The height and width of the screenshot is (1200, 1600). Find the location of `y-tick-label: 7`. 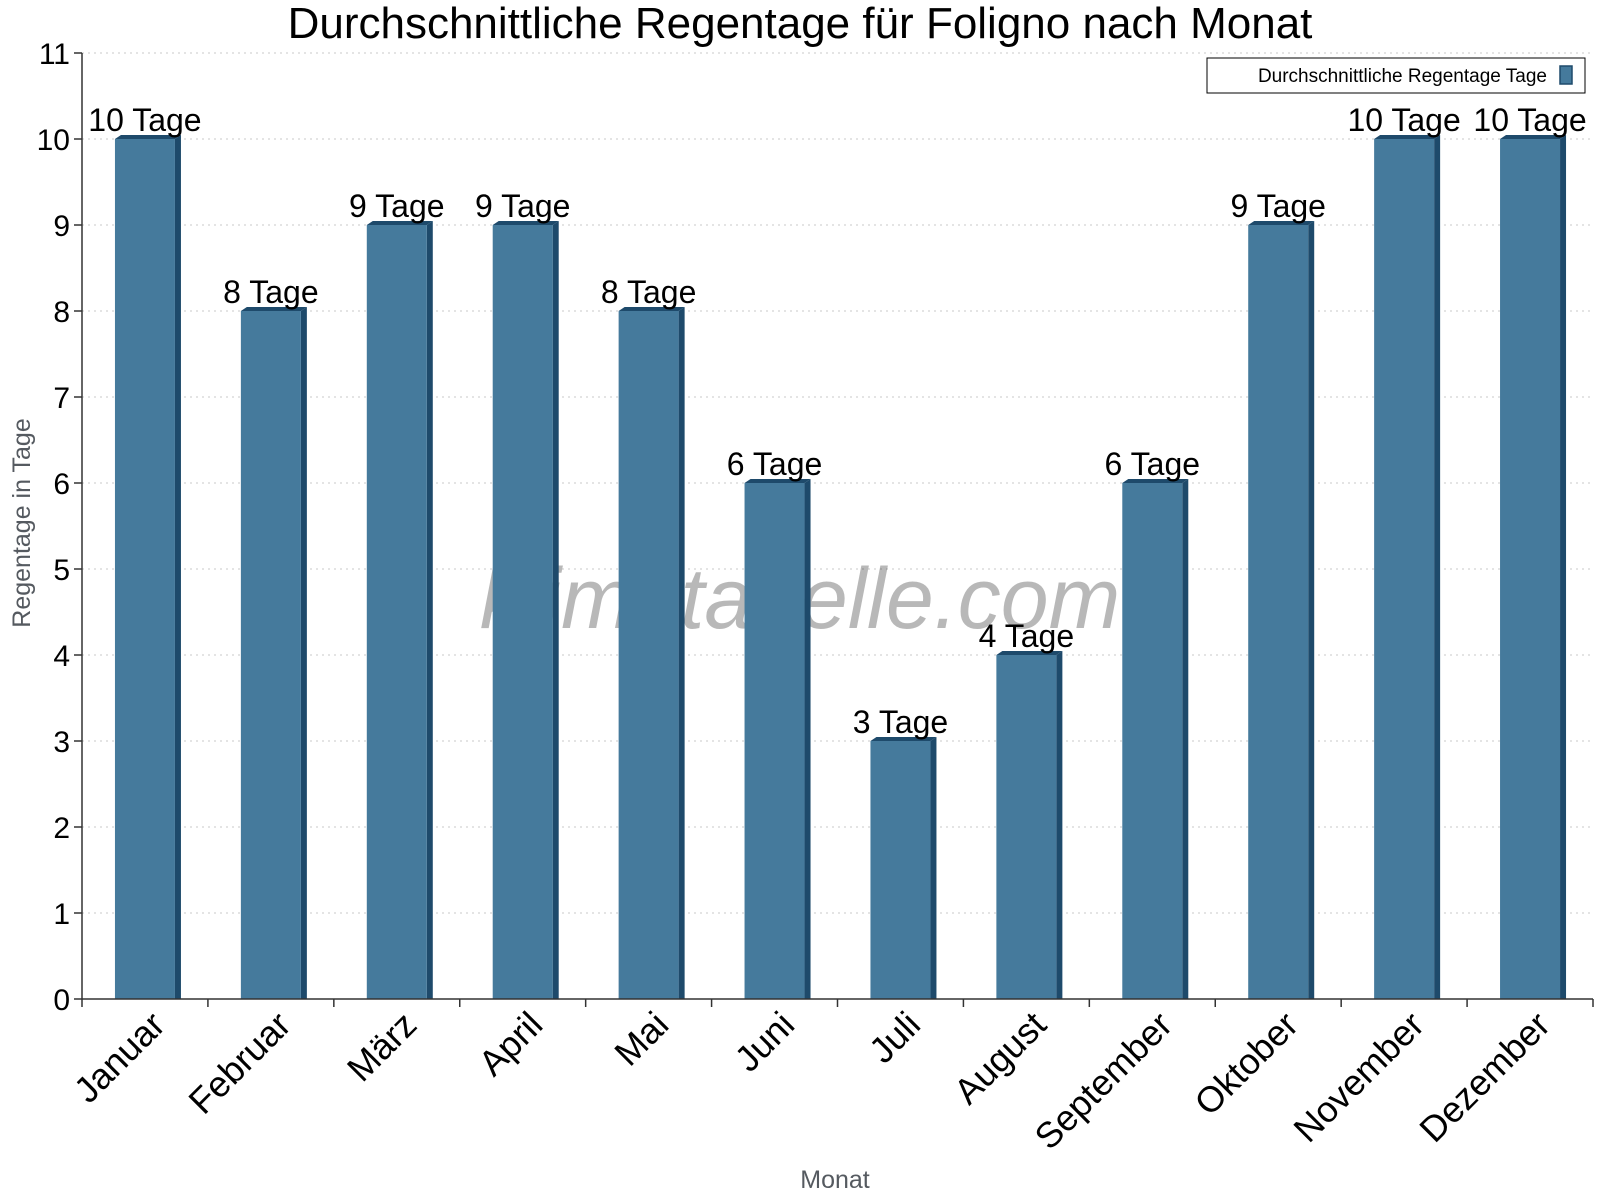

y-tick-label: 7 is located at coordinates (61, 398).